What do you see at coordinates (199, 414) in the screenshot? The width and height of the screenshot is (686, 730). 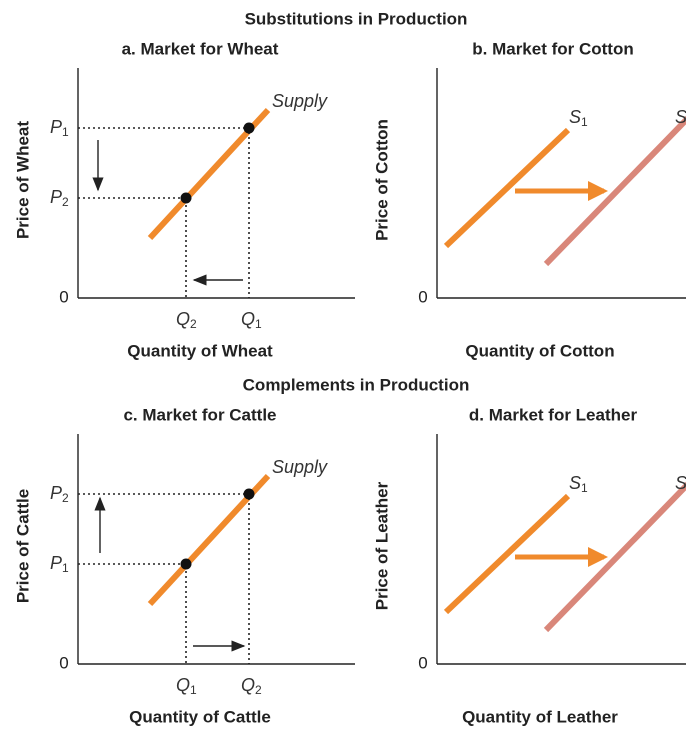 I see `panel-title: c. Market for Cattle` at bounding box center [199, 414].